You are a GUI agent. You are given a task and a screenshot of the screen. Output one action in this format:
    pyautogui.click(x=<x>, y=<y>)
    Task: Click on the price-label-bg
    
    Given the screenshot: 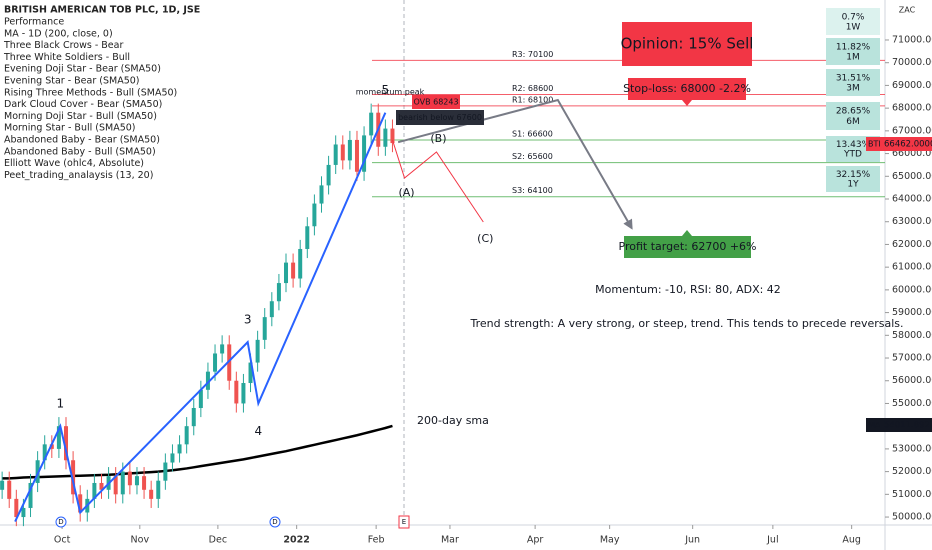 What is the action you would take?
    pyautogui.click(x=899, y=144)
    